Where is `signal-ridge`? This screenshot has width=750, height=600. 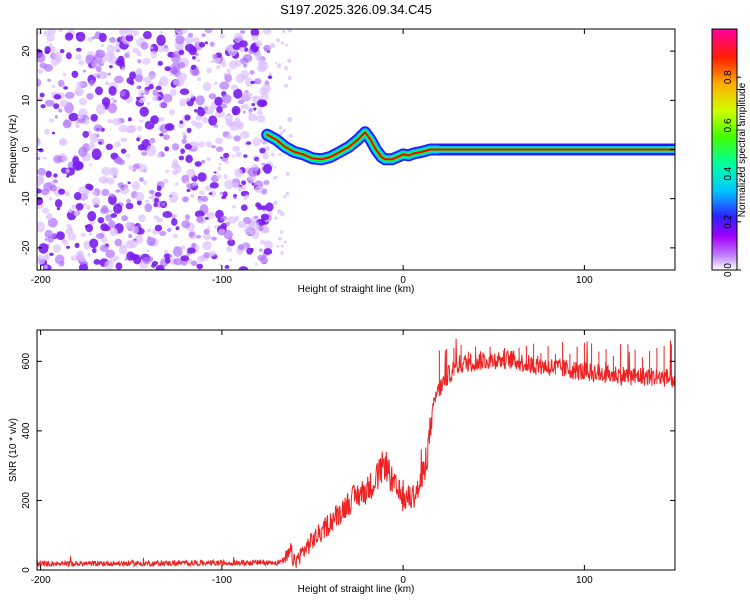
signal-ridge is located at coordinates (468, 146).